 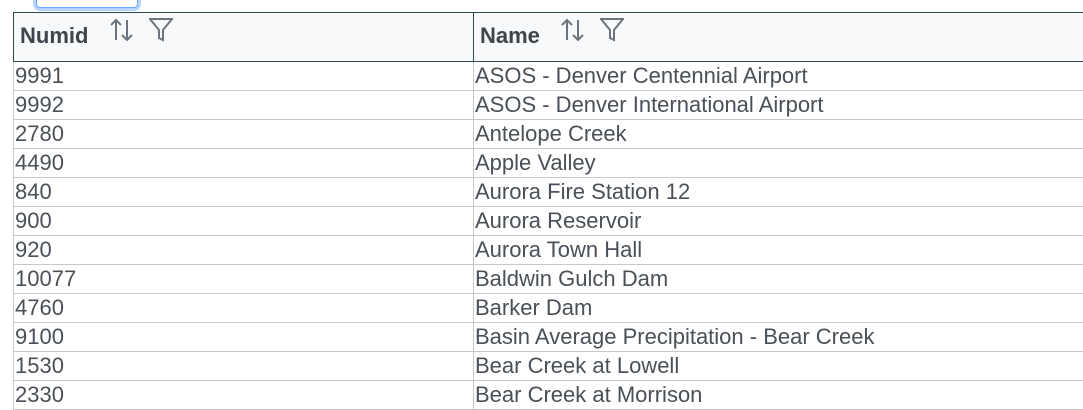 I want to click on cell-name: Basin Average Precipitation - Bear Creek, so click(x=778, y=337).